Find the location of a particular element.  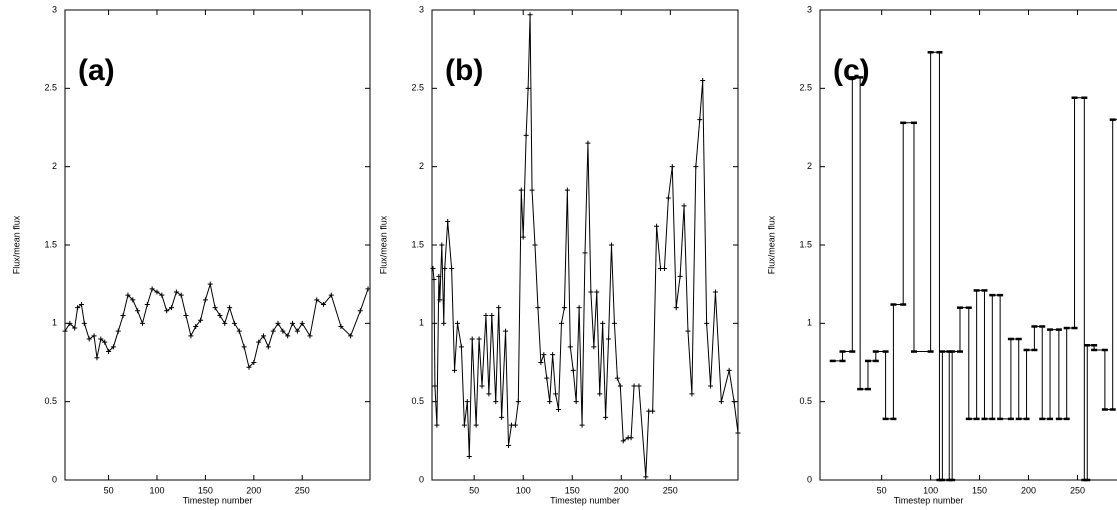

y-tick-label: 0 is located at coordinates (809, 479).